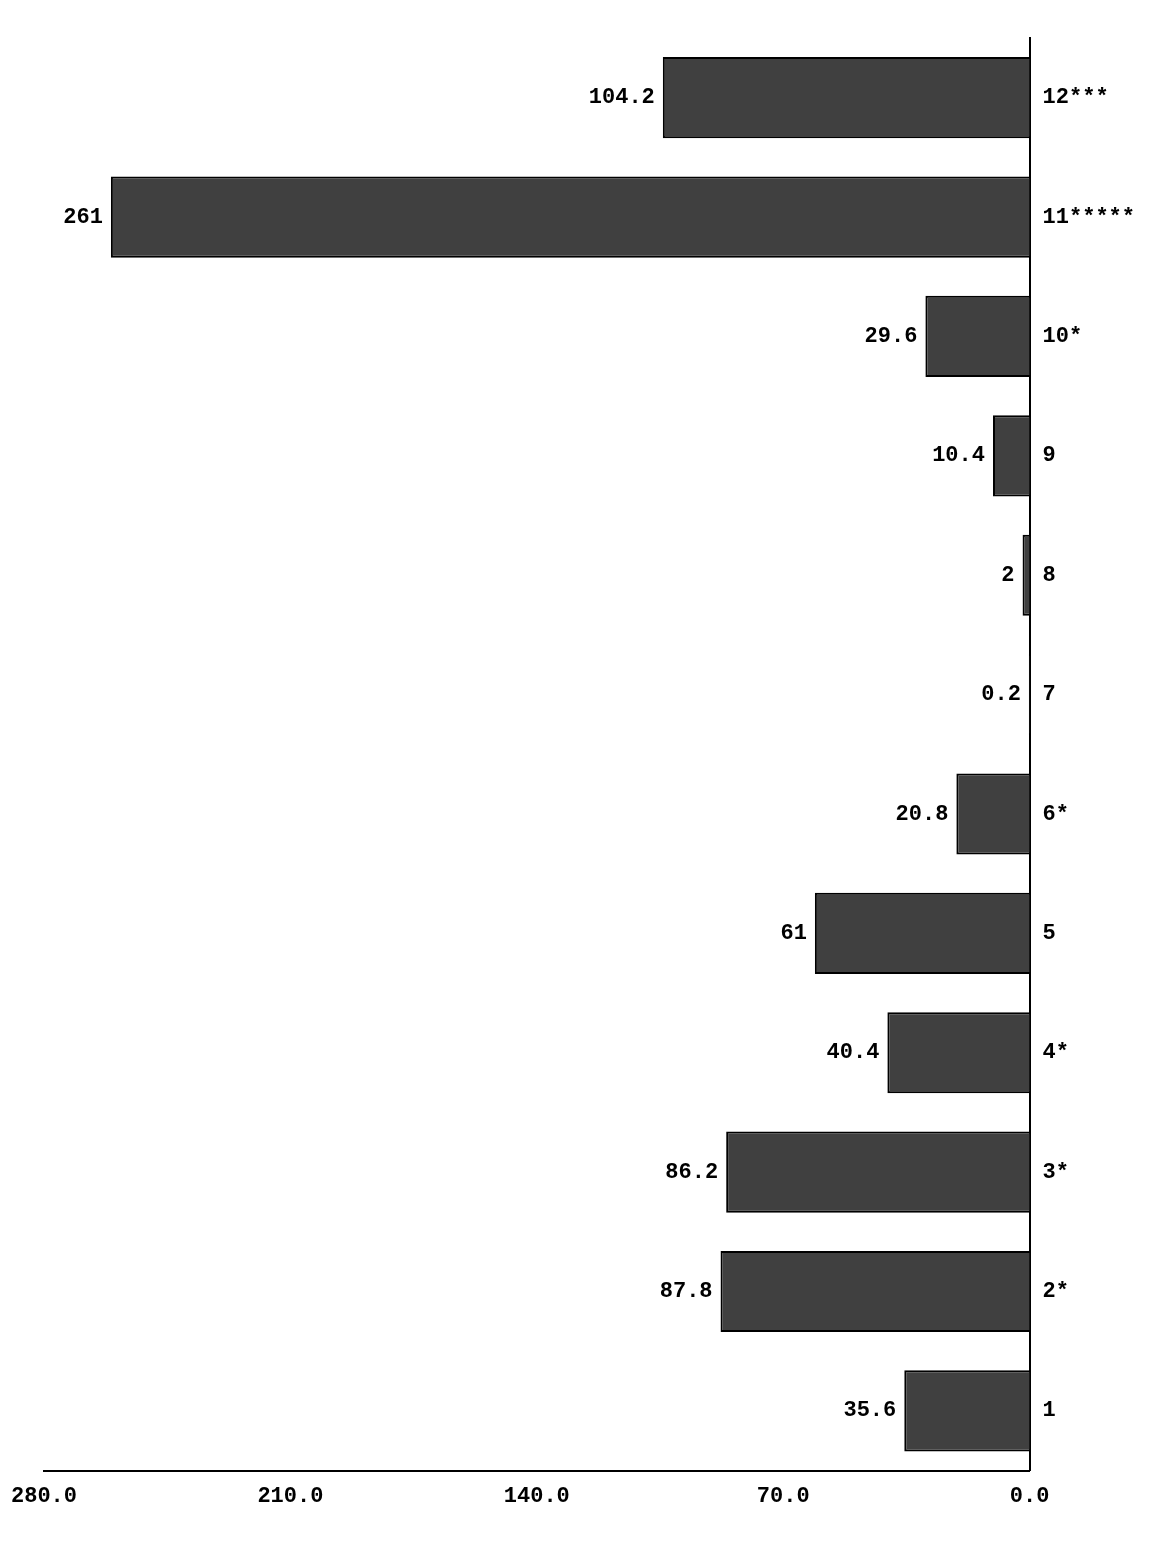 Image resolution: width=1166 pixels, height=1545 pixels. What do you see at coordinates (891, 337) in the screenshot?
I see `data-label: 29.6` at bounding box center [891, 337].